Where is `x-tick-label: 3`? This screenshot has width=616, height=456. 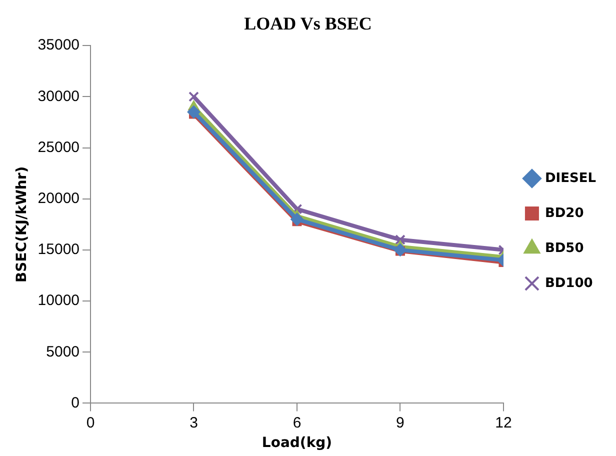
x-tick-label: 3 is located at coordinates (194, 423).